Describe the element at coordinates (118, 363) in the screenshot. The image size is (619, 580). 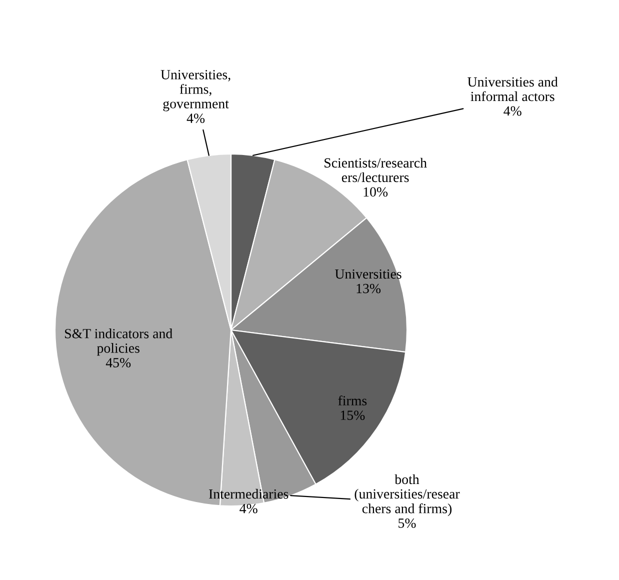
I see `data-label: 45%` at that location.